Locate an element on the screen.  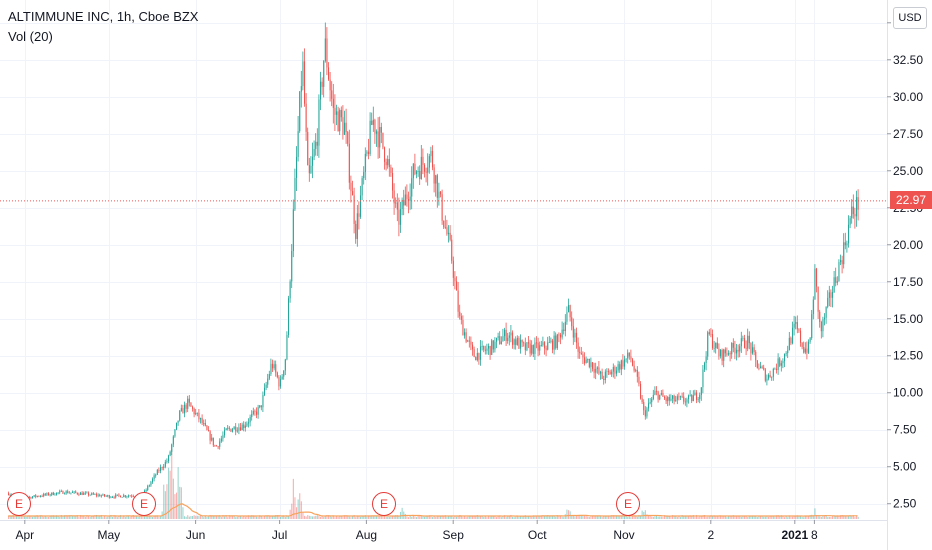
time-axis: Apr May Jun Jul Aug Sep Oct Nov 2 2021 8 is located at coordinates (416, 531).